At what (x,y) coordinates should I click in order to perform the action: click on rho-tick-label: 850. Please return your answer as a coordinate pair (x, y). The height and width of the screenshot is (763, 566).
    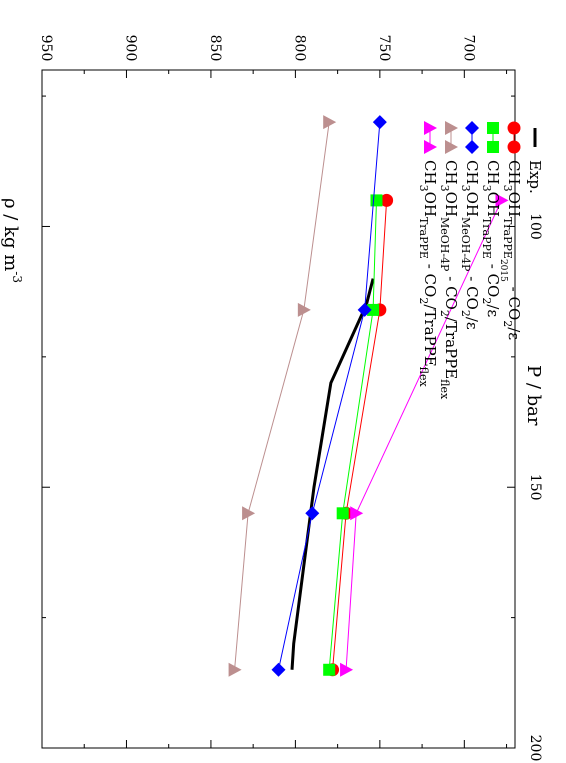
    Looking at the image, I should click on (215, 48).